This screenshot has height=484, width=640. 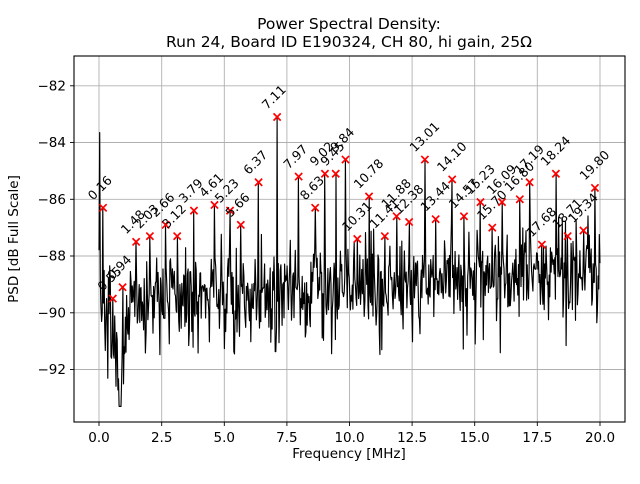 What do you see at coordinates (52, 313) in the screenshot?
I see `svg-text: −90` at bounding box center [52, 313].